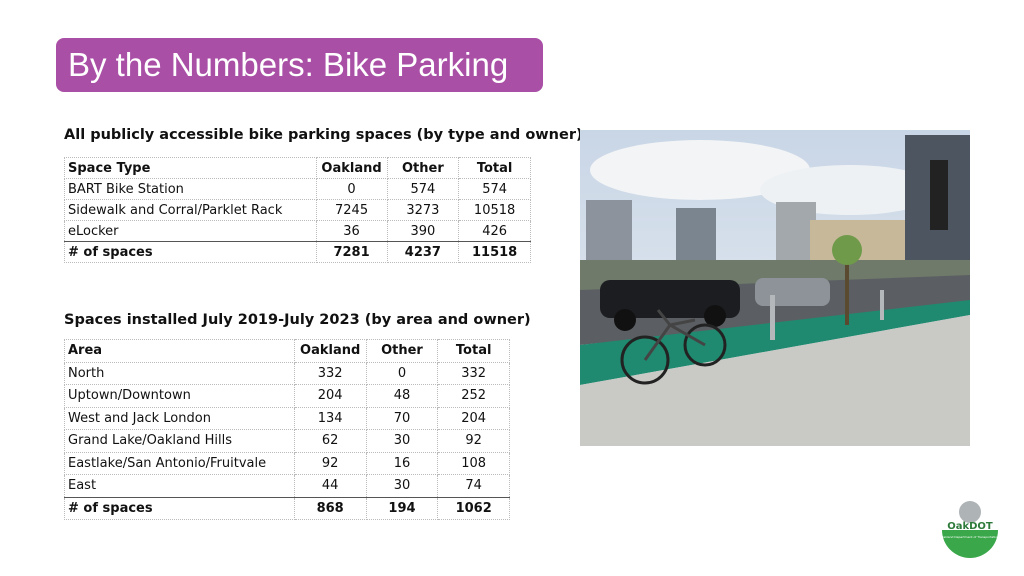  Describe the element at coordinates (473, 463) in the screenshot. I see `table-cell: 108` at that location.